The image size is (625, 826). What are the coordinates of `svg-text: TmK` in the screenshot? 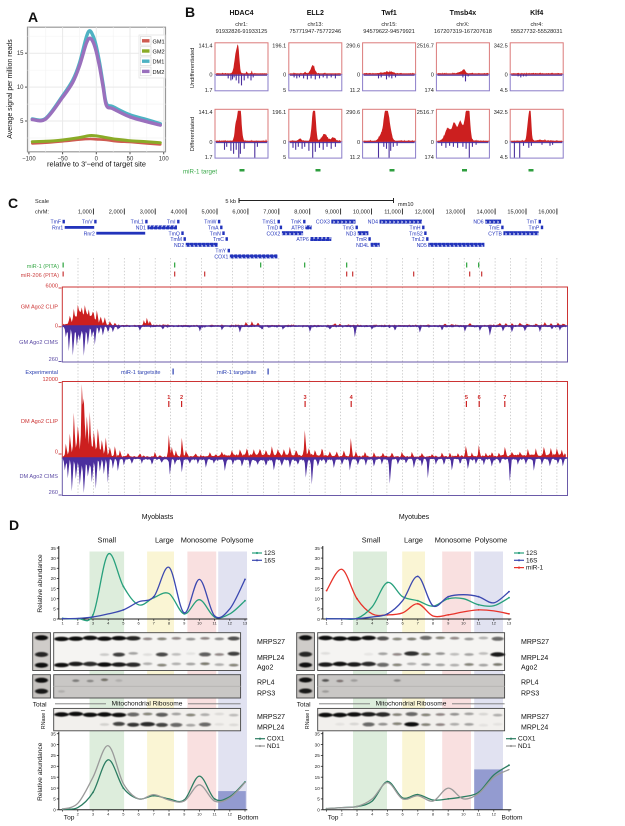 It's located at (296, 223).